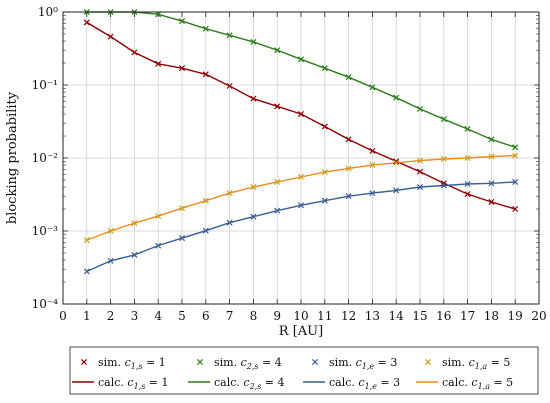  What do you see at coordinates (206, 316) in the screenshot?
I see `x-tick-label: 6` at bounding box center [206, 316].